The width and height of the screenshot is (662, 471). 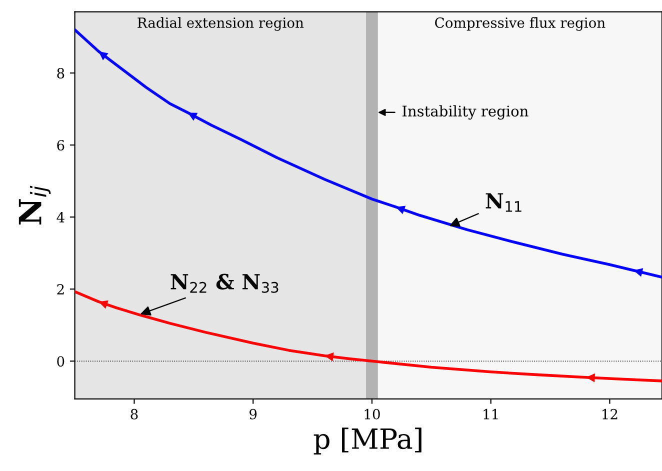 I want to click on x-tick-label: 11, so click(x=491, y=414).